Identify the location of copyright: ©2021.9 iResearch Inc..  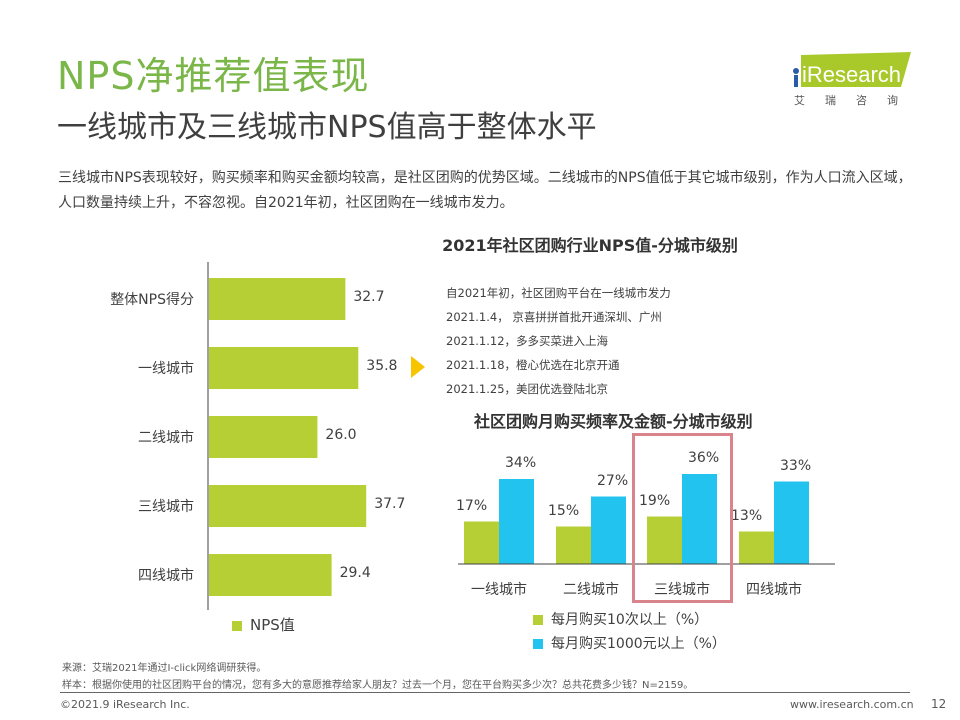
(125, 704).